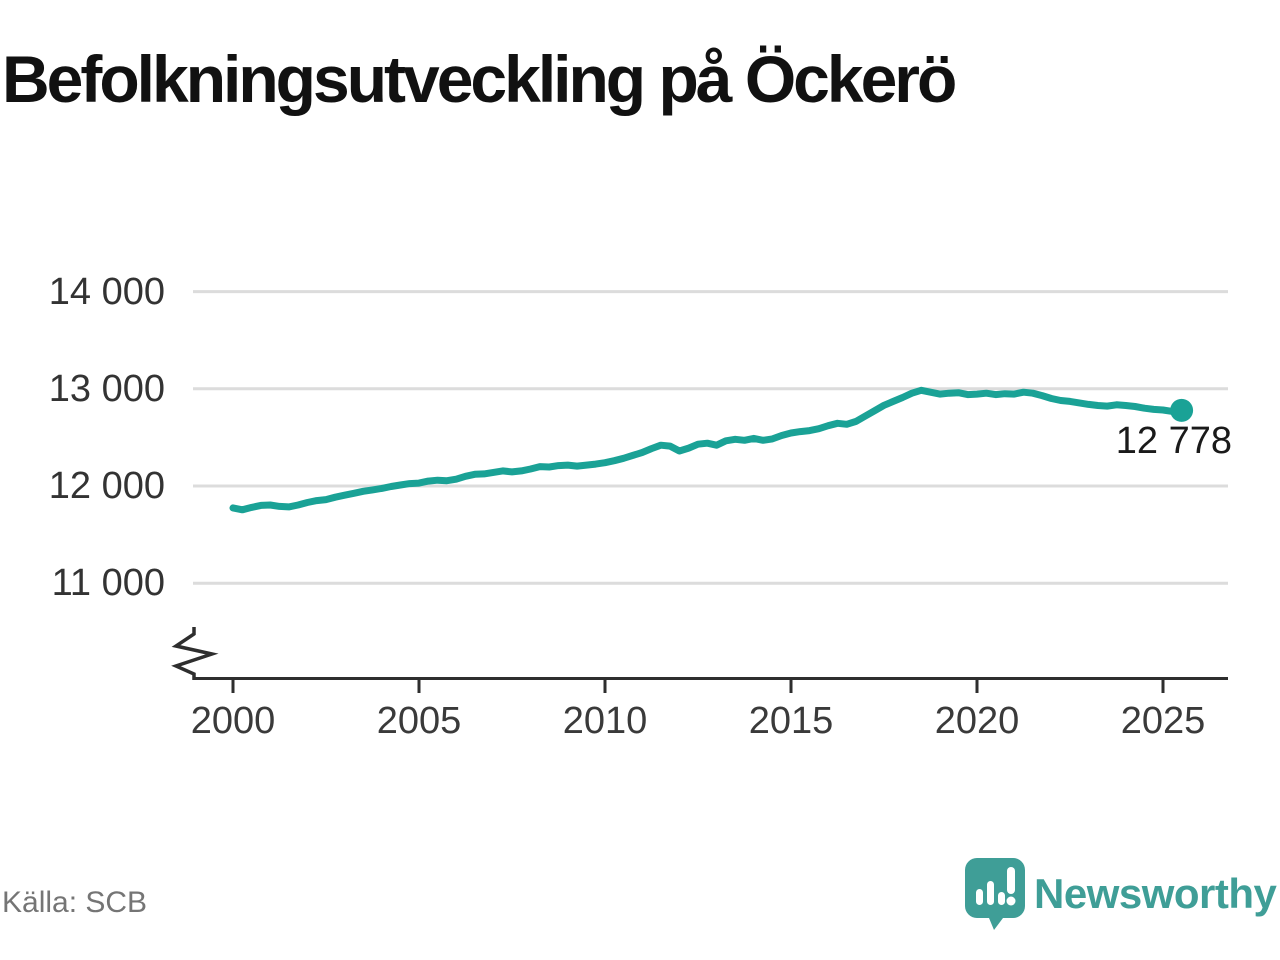 The height and width of the screenshot is (960, 1280). I want to click on y-tick-label-11000: 11 000, so click(108, 583).